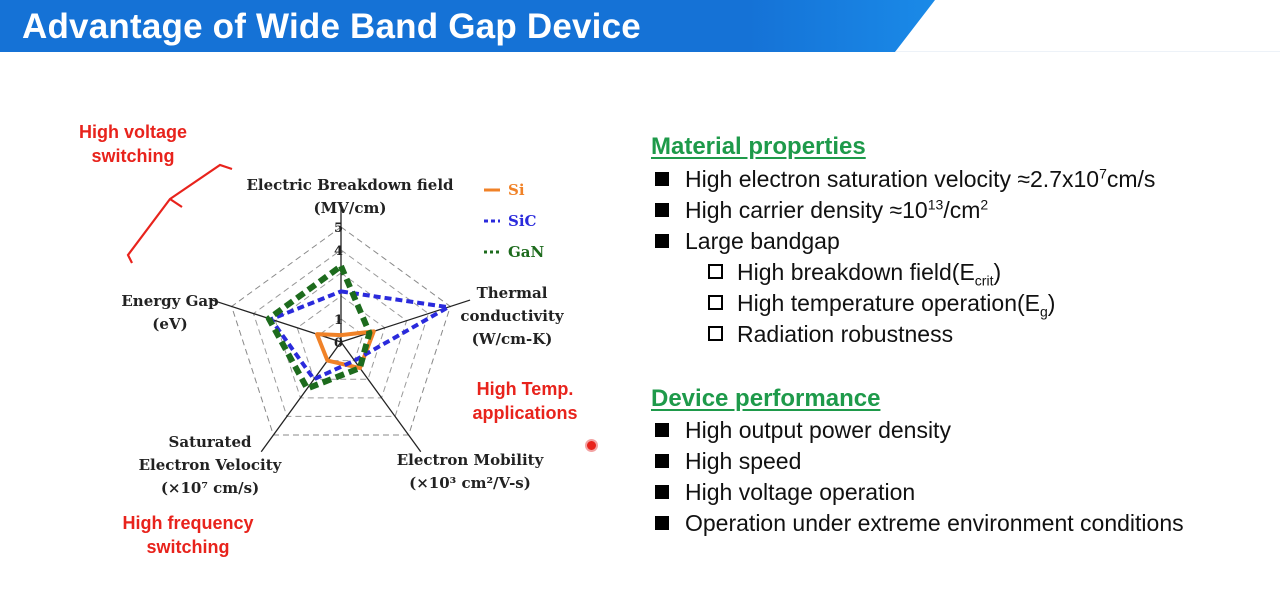  Describe the element at coordinates (188, 523) in the screenshot. I see `high-frequency-line1: High frequency` at that location.